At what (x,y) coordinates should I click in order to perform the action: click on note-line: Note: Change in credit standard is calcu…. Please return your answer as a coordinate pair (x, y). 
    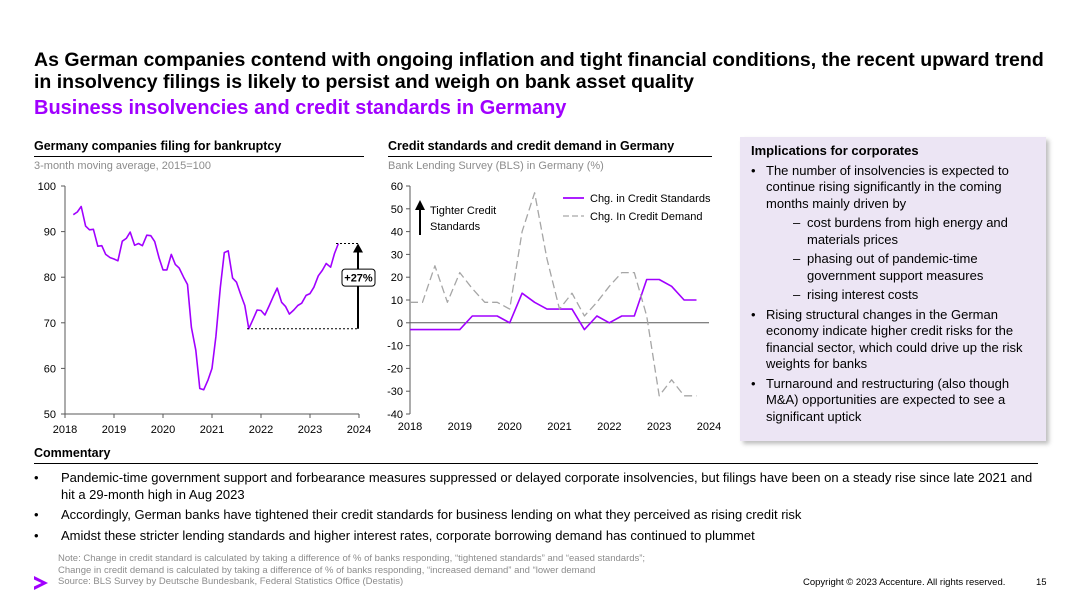
    Looking at the image, I should click on (352, 558).